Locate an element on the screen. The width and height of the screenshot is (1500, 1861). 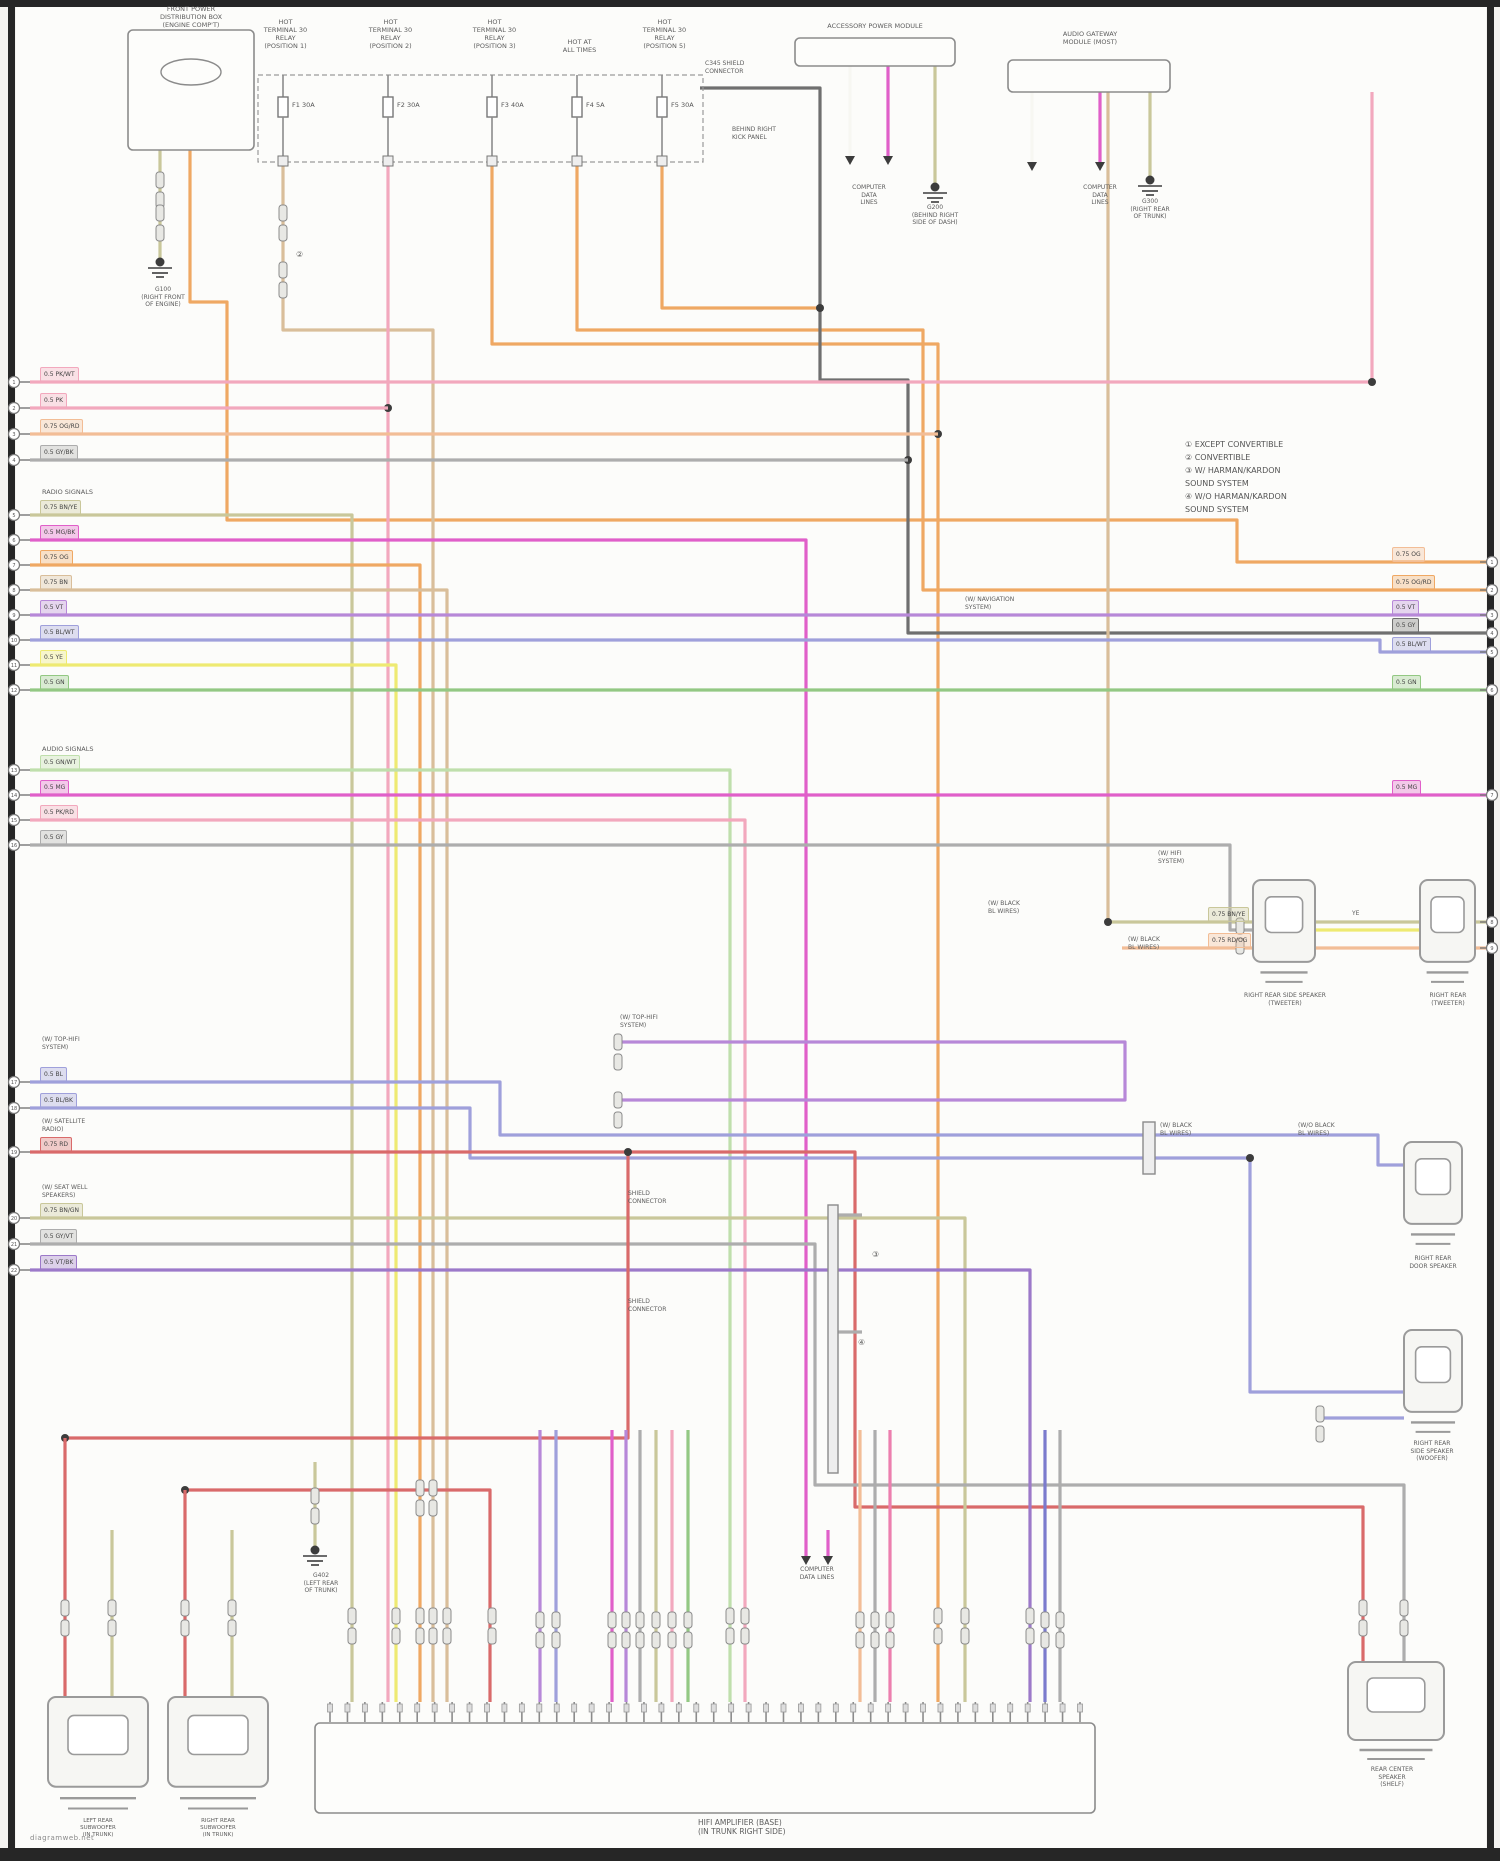
wire-violet is located at coordinates (872, 1071).